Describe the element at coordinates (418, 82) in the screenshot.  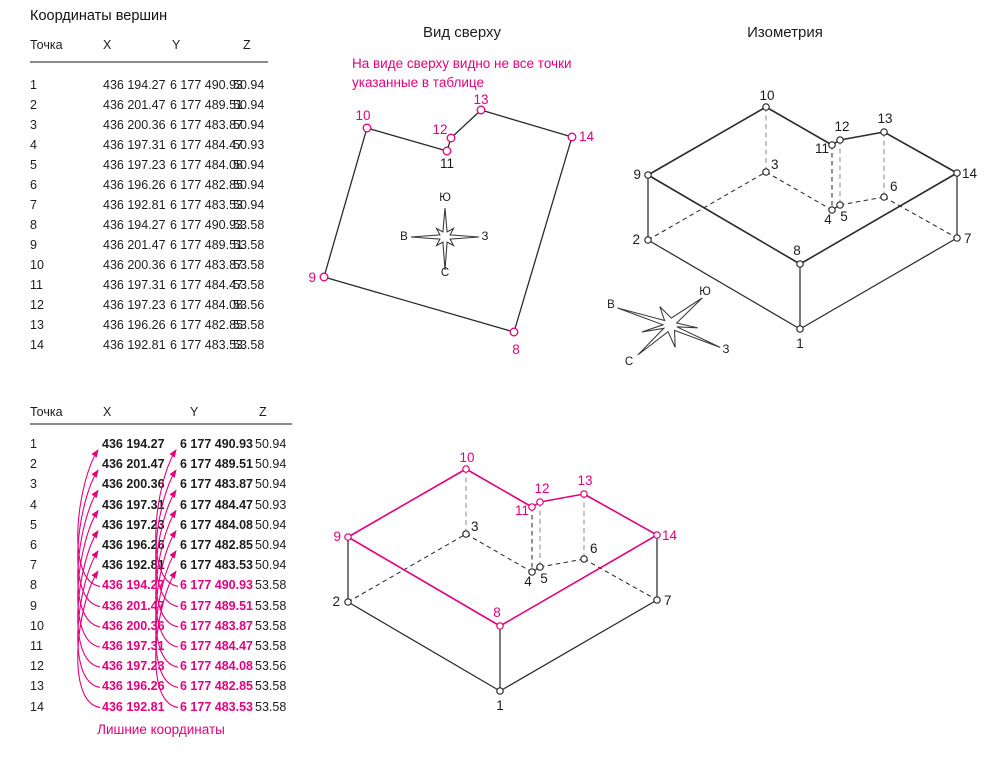
I see `note-line-2: указанные в таблице` at that location.